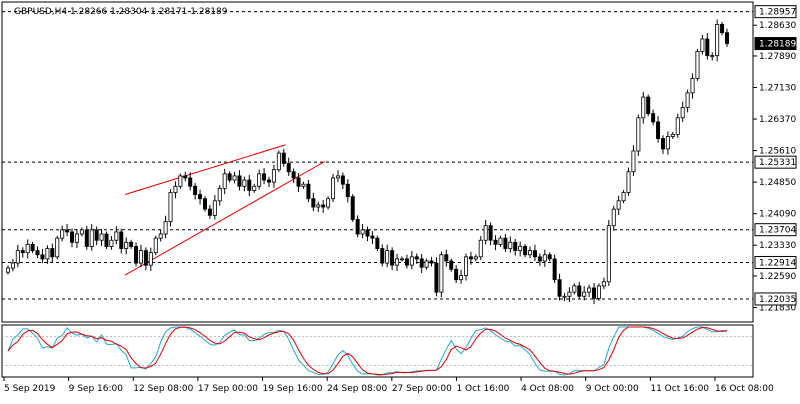 This screenshot has height=404, width=800. I want to click on level-price-box-frame, so click(775, 162).